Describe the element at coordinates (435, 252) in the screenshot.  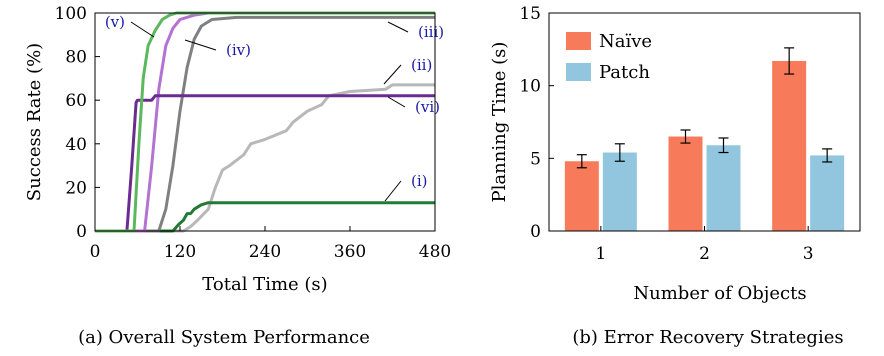
I see `a-x-tick-label: 480` at that location.